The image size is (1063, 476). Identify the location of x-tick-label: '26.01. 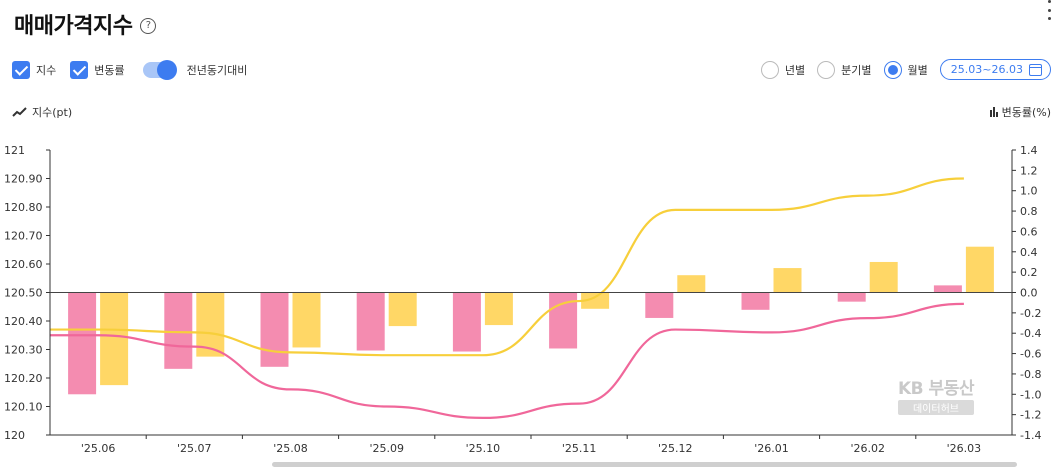
(771, 448).